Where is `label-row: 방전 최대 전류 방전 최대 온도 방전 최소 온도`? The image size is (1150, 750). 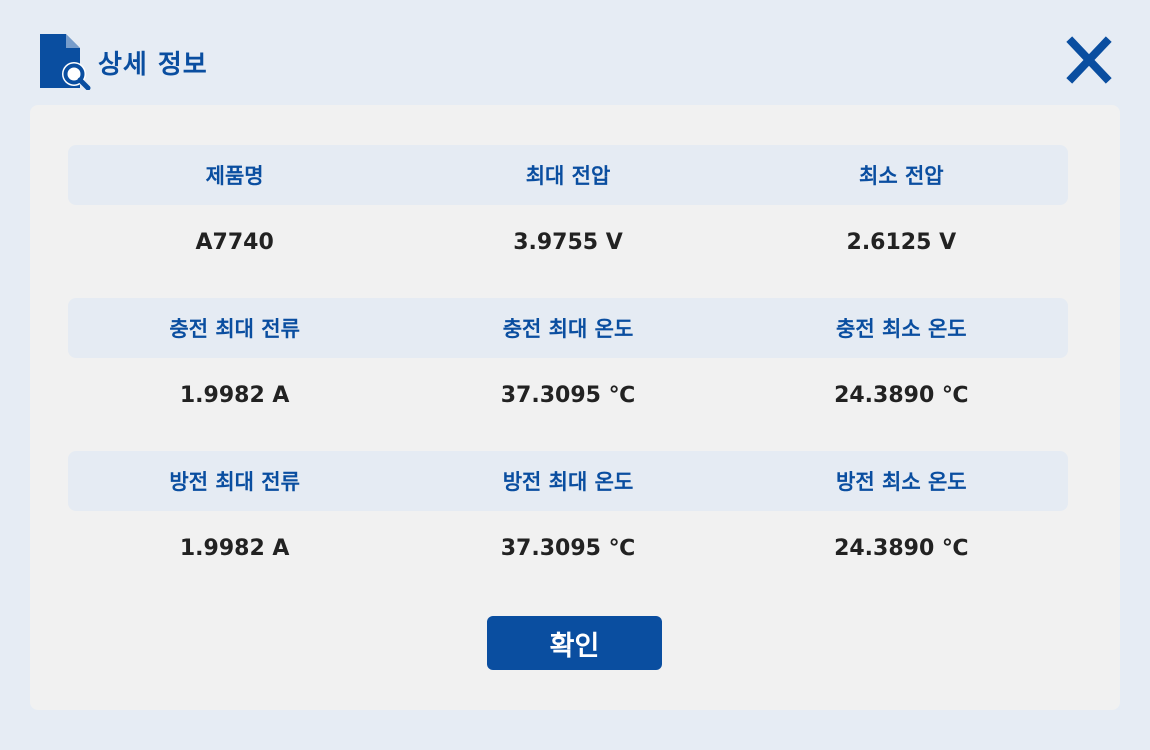
label-row: 방전 최대 전류 방전 최대 온도 방전 최소 온도 is located at coordinates (568, 481).